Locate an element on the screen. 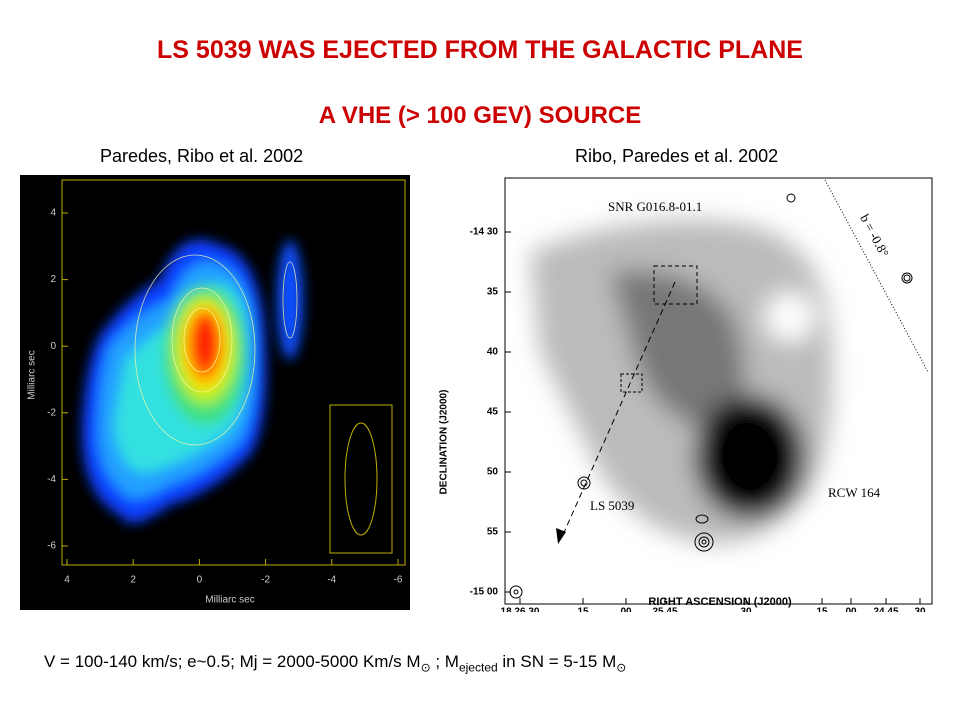  y-tick-label: 45 is located at coordinates (493, 412).